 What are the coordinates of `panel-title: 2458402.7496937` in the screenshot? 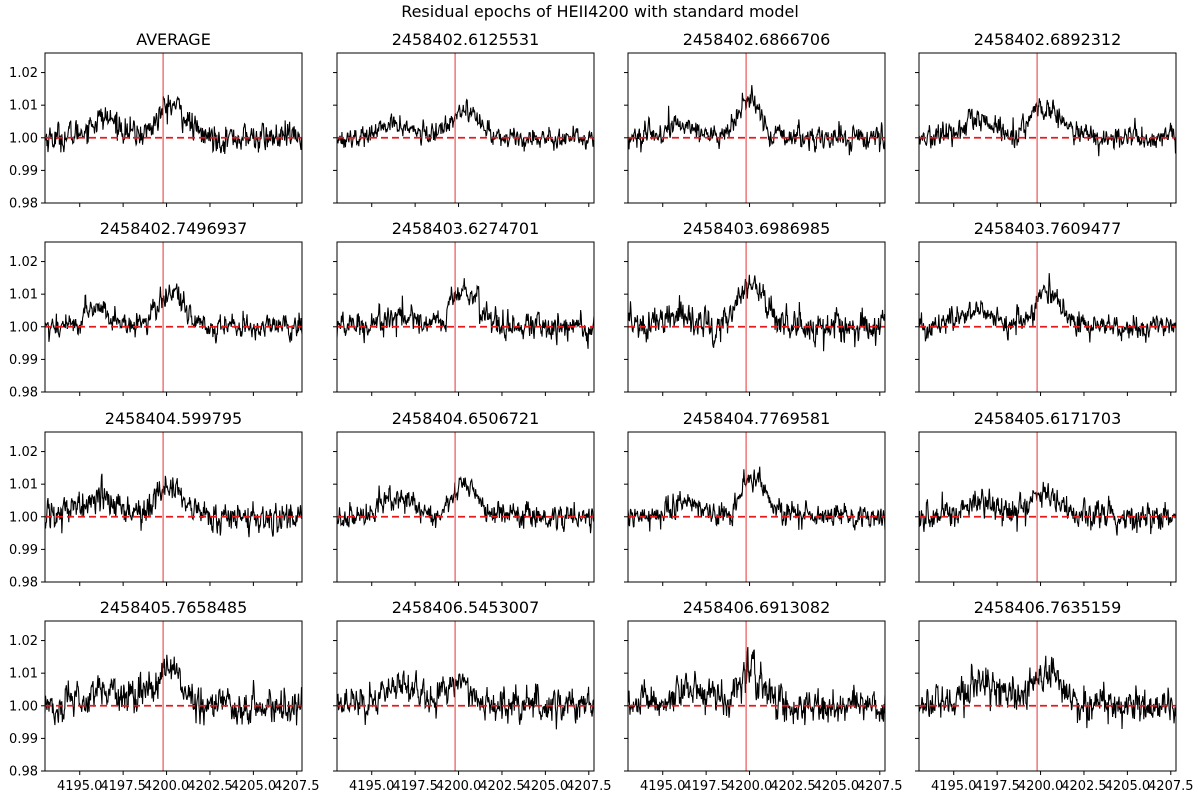 It's located at (174, 228).